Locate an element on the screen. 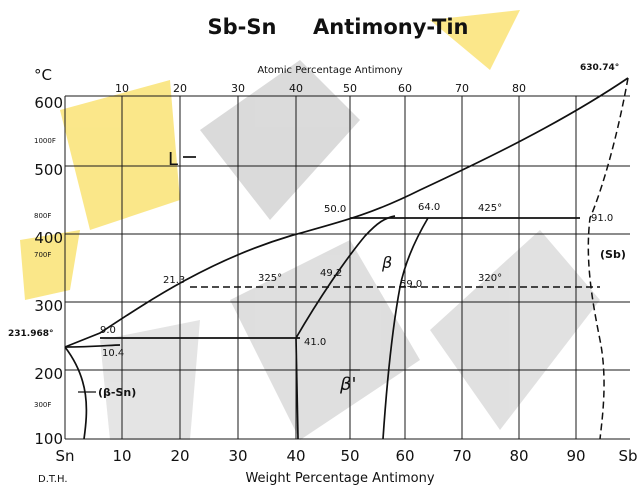 This screenshot has height=486, width=640. bottom-tick-label: 60 is located at coordinates (404, 456).